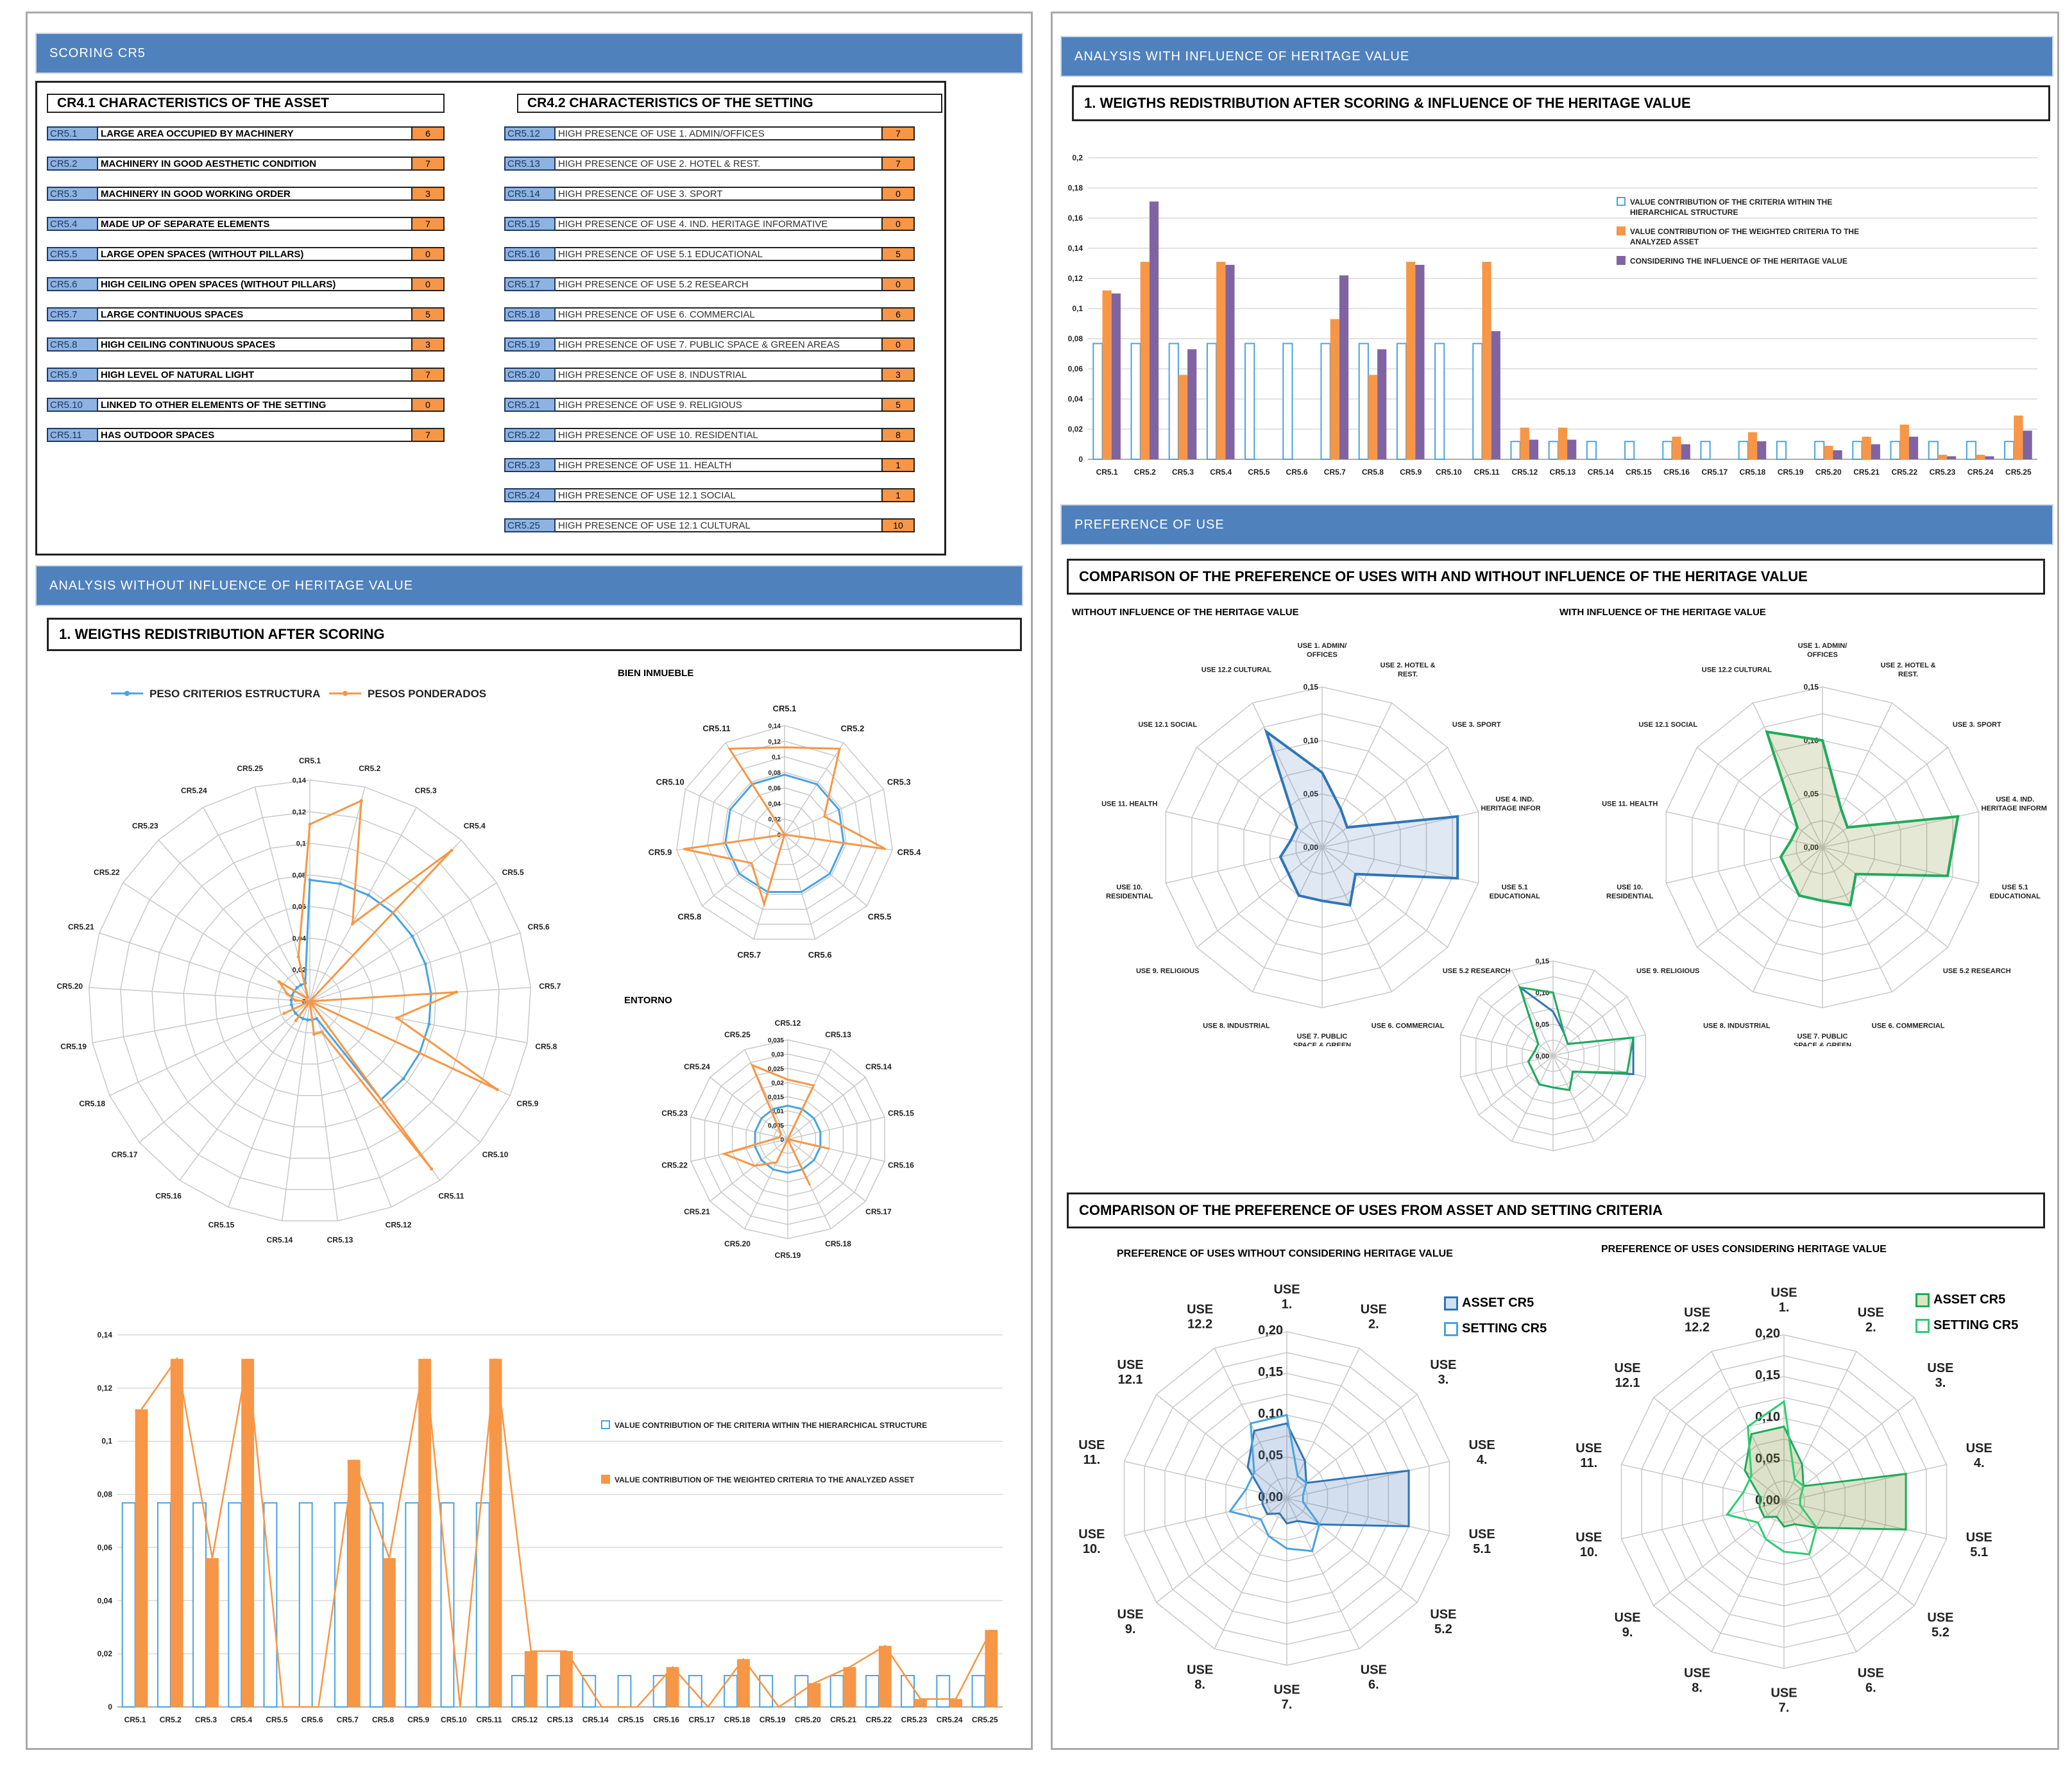 This screenshot has width=2072, height=1782. I want to click on category-label: 10., so click(1589, 1552).